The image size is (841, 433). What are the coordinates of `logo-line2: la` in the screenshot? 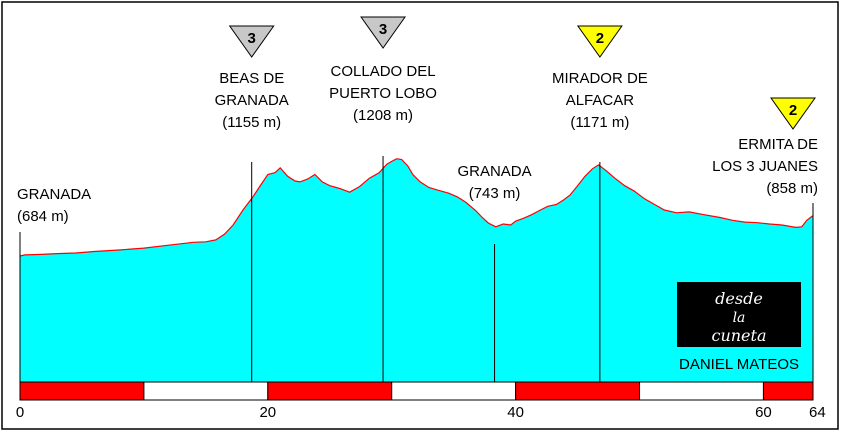 It's located at (739, 318).